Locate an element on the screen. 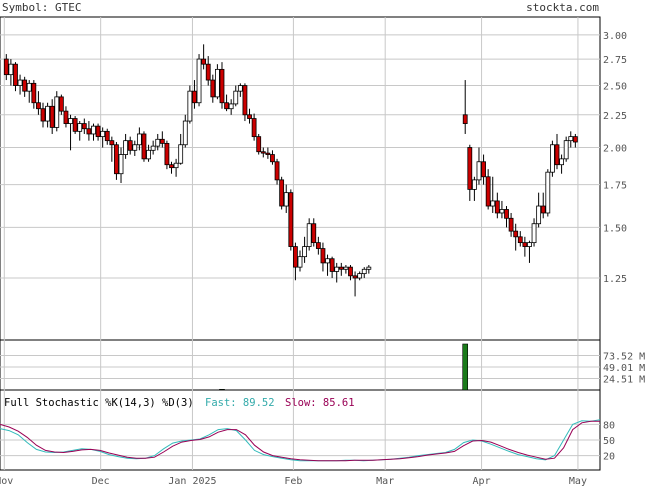 The width and height of the screenshot is (655, 486). x-tick-label: Feb is located at coordinates (293, 481).